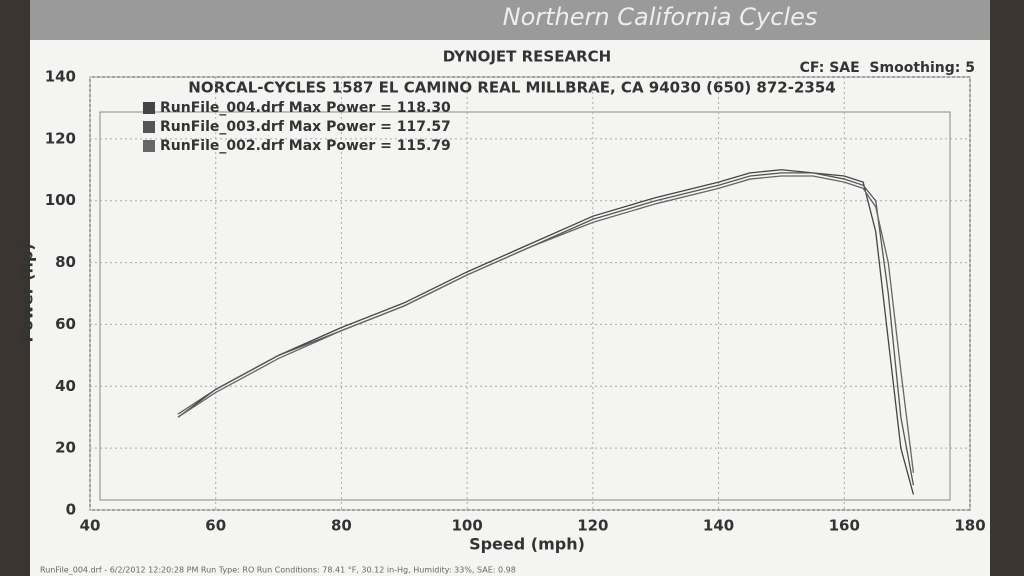 Image resolution: width=1024 pixels, height=576 pixels. What do you see at coordinates (466, 526) in the screenshot?
I see `x-tick-label: 100` at bounding box center [466, 526].